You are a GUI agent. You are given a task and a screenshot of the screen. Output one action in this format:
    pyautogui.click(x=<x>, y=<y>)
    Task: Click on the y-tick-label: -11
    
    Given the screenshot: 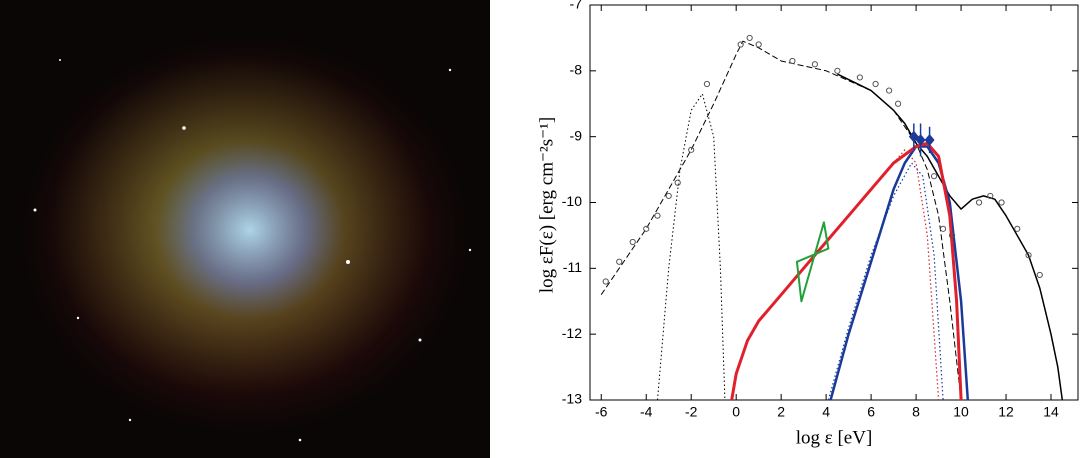 What is the action you would take?
    pyautogui.click(x=572, y=267)
    